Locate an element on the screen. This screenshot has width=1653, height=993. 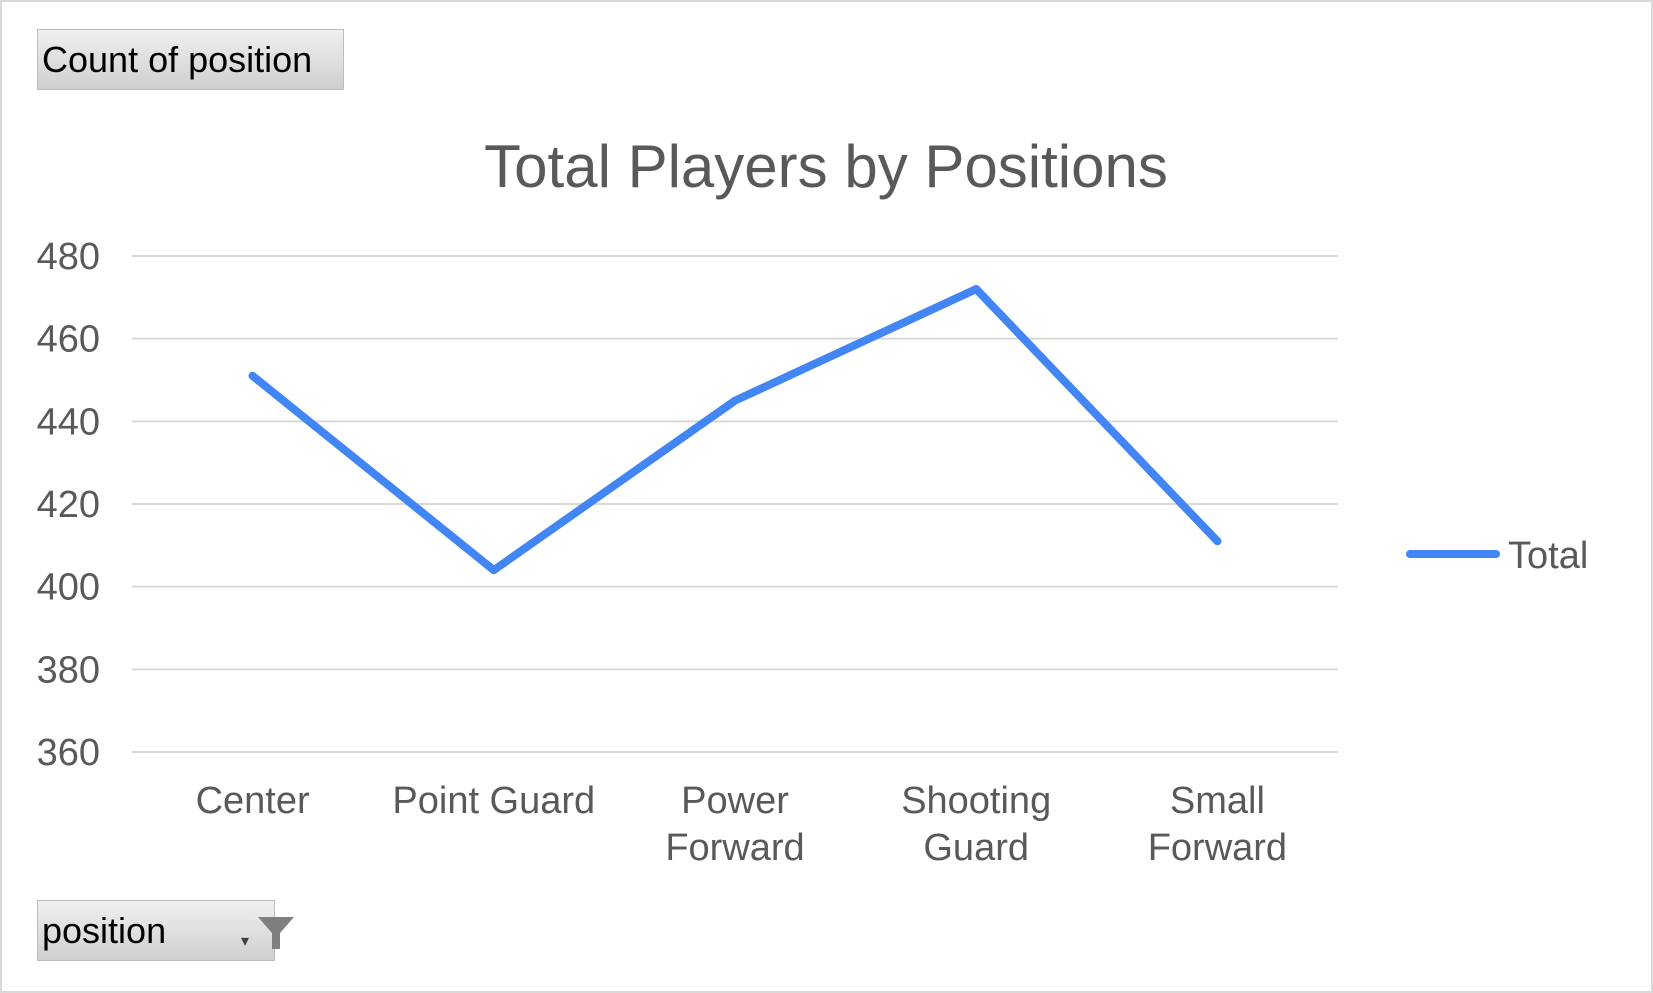
y-tick-label: 480 is located at coordinates (68, 257).